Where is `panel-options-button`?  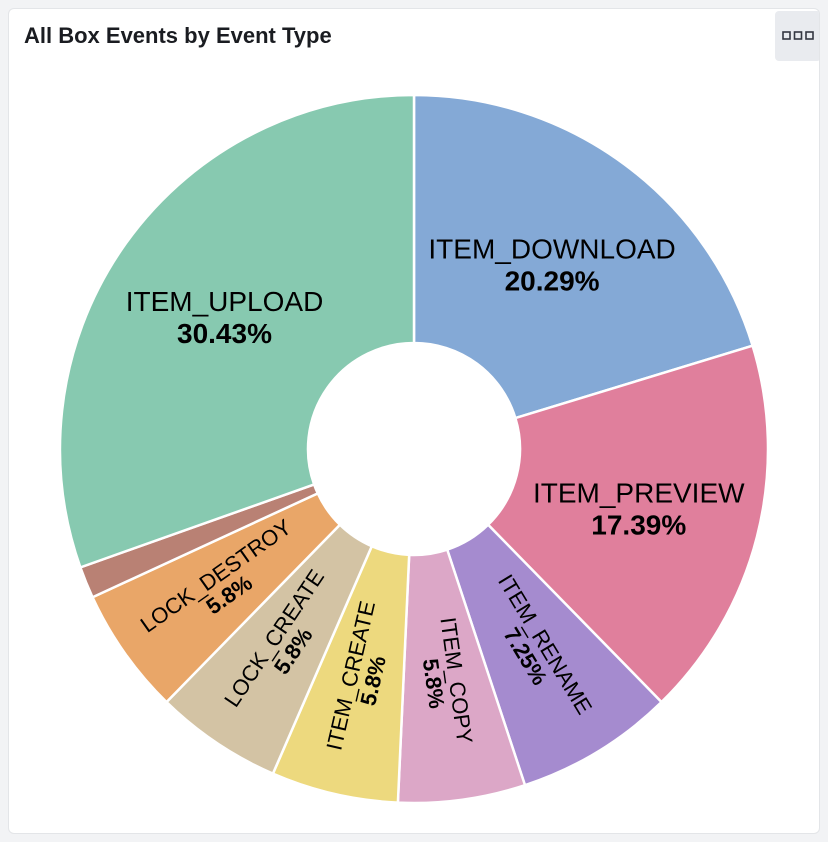 panel-options-button is located at coordinates (797, 36).